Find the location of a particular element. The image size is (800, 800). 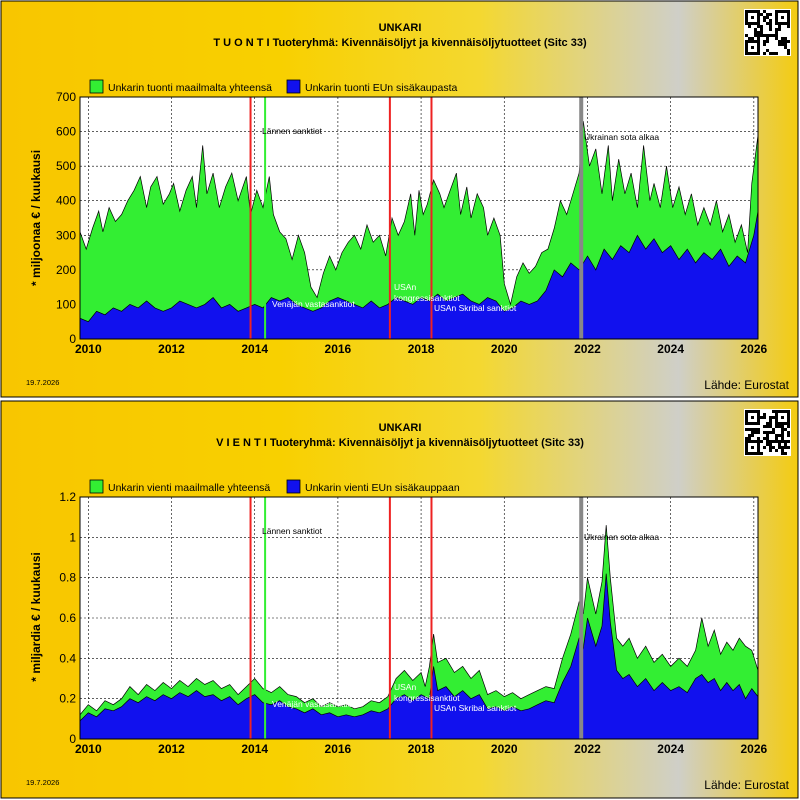

export-source: Lähde: Eurostat is located at coordinates (746, 785).